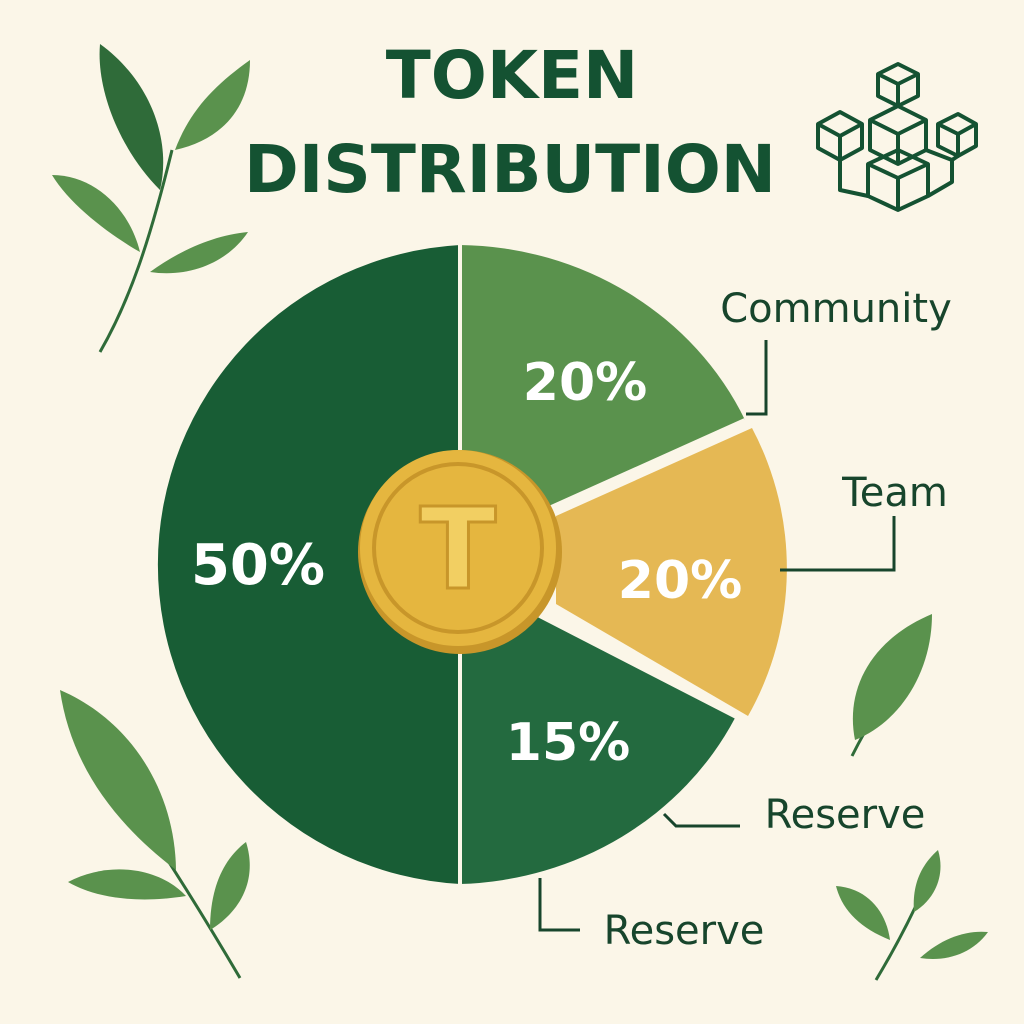 This screenshot has width=1024, height=1024. Describe the element at coordinates (151, 198) in the screenshot. I see `leaf-branch-top-left-icon` at that location.